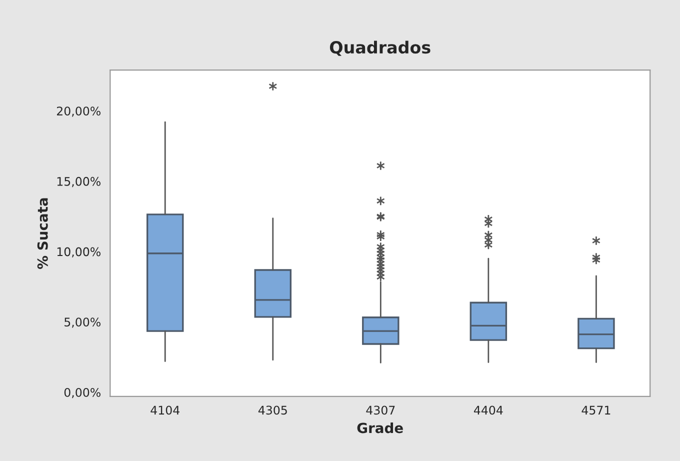 The width and height of the screenshot is (680, 461). Describe the element at coordinates (78, 182) in the screenshot. I see `y-tick-label: 15,00%` at that location.